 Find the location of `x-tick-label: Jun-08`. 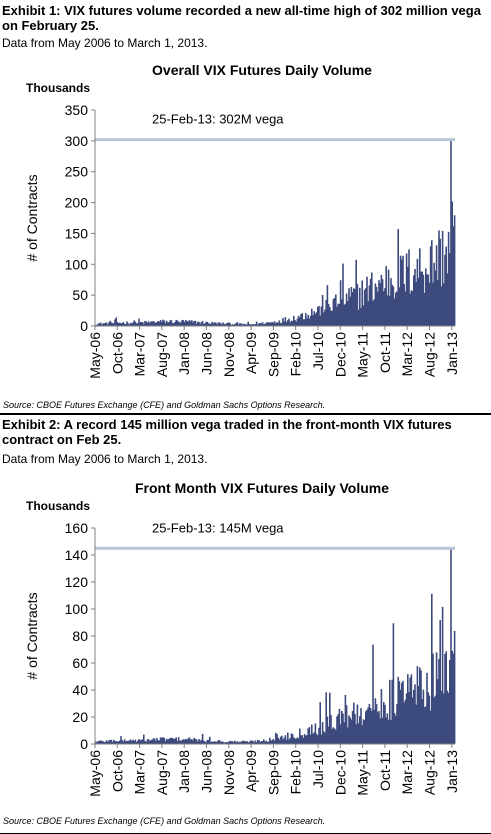

x-tick-label: Jun-08 is located at coordinates (207, 771).